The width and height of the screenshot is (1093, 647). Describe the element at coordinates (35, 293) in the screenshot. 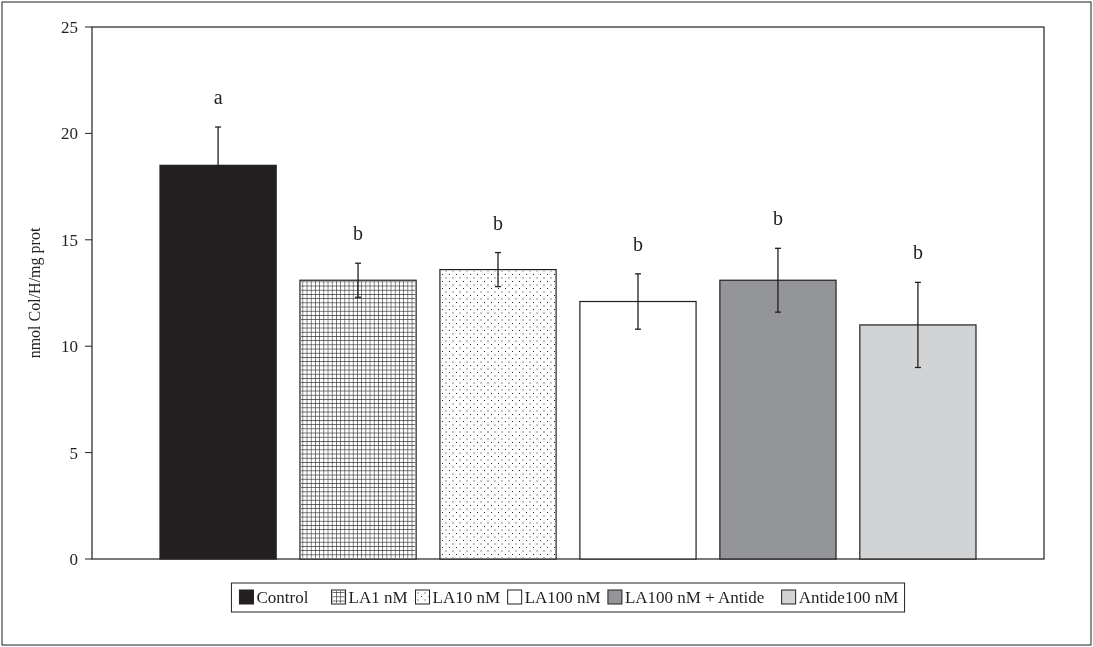

I see `y-axis-title: nmol Col/H/mg prot` at that location.